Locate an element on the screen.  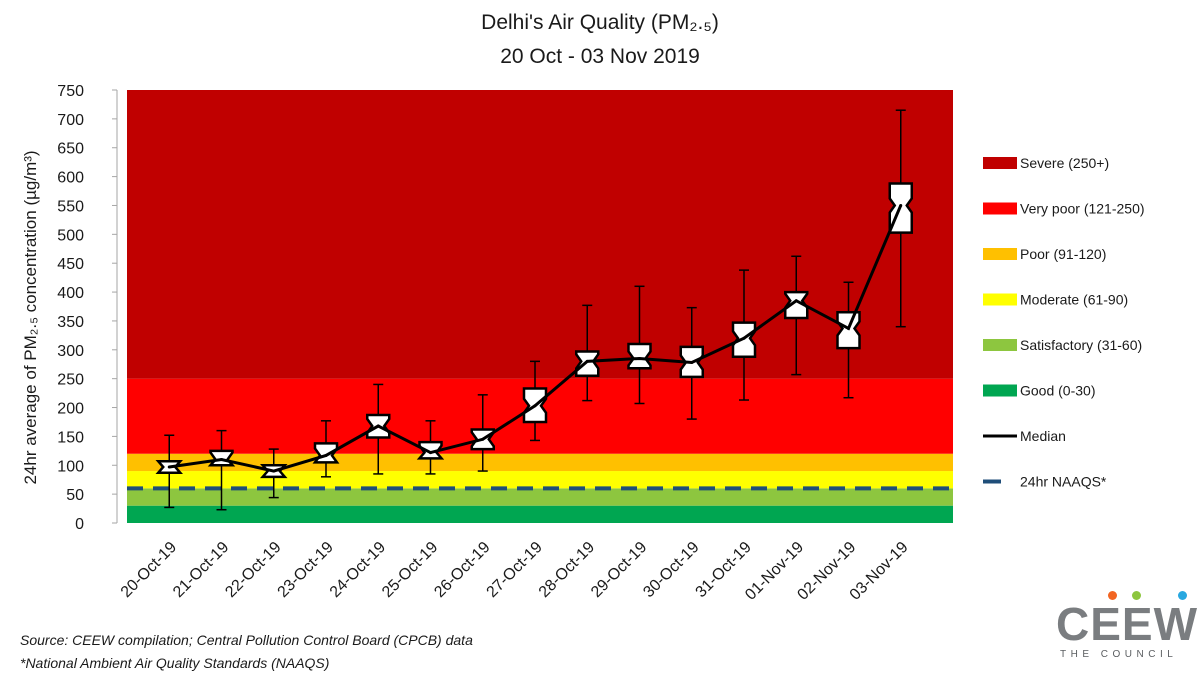
logo-dot-orange is located at coordinates (1112, 595).